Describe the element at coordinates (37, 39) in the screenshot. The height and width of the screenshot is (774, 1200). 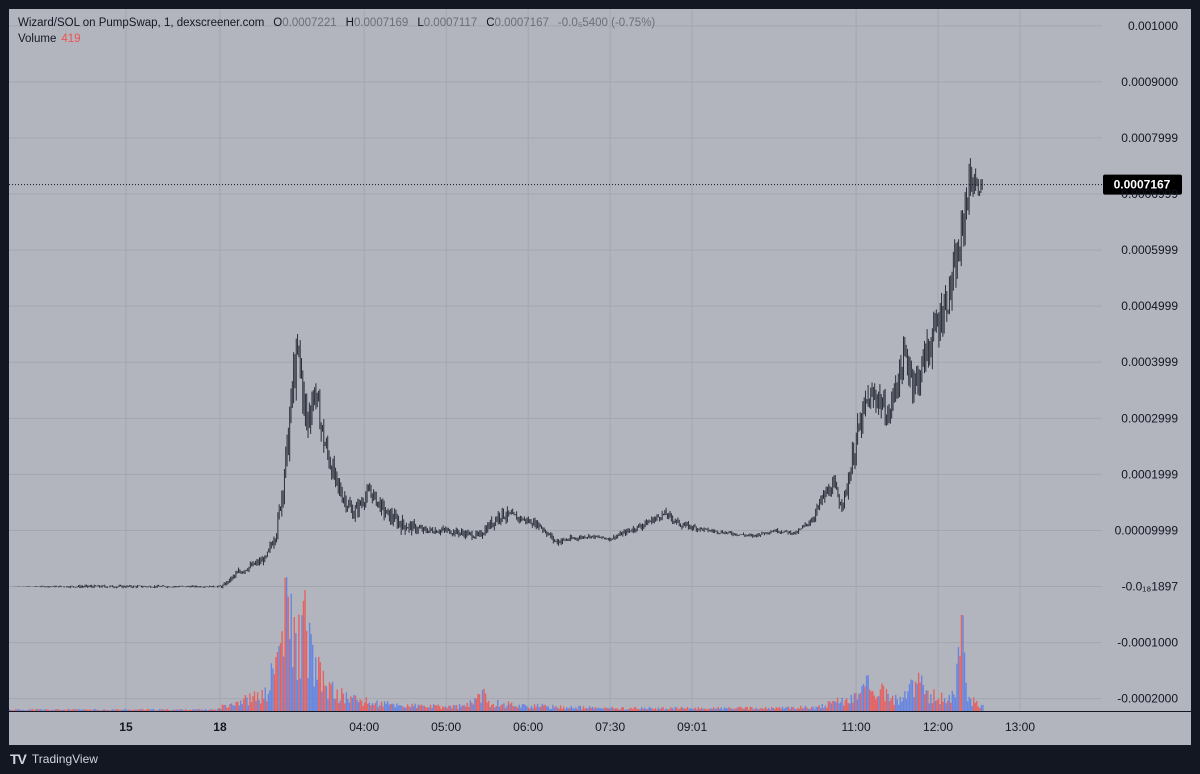
I see `volume-label: Volume` at that location.